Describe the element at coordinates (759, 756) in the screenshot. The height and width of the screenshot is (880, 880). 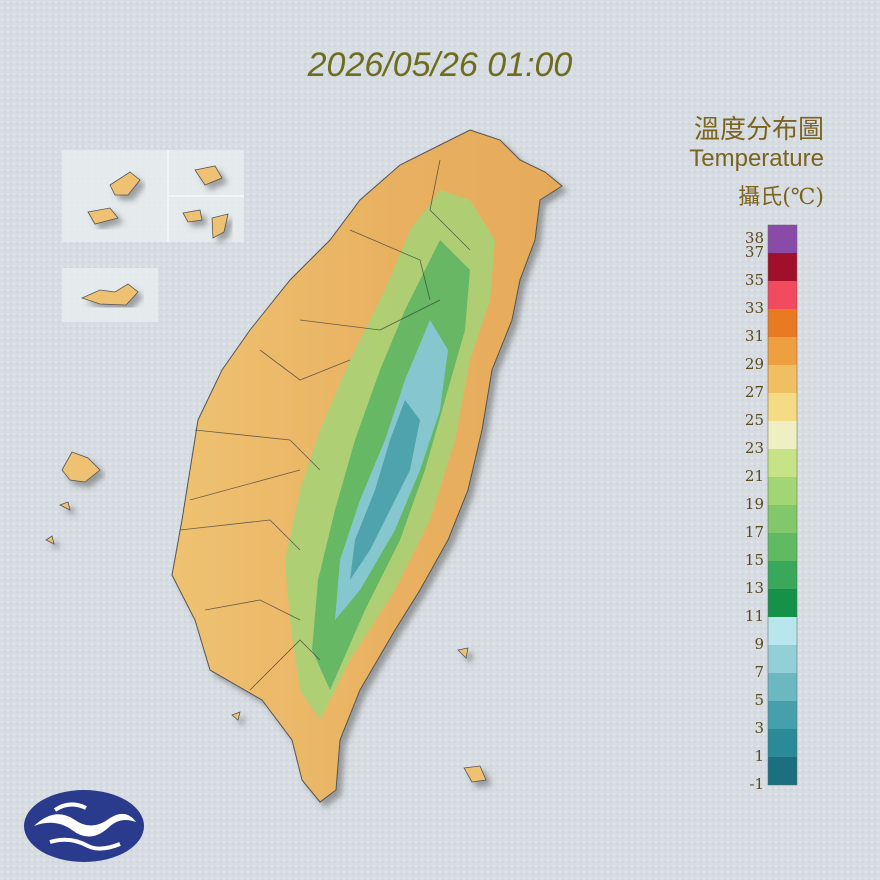
I see `legend-tick-label: 1` at that location.